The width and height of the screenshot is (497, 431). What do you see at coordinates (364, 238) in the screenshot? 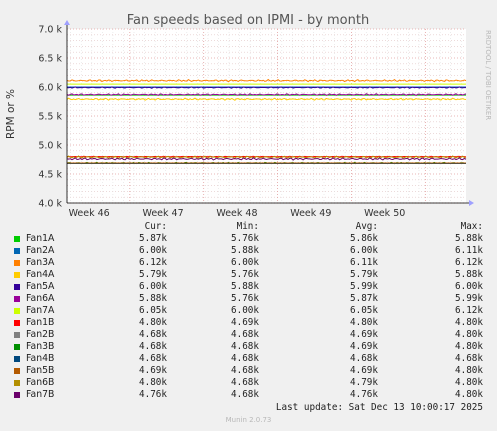
I see `legend-avg: 5.86k` at bounding box center [364, 238].